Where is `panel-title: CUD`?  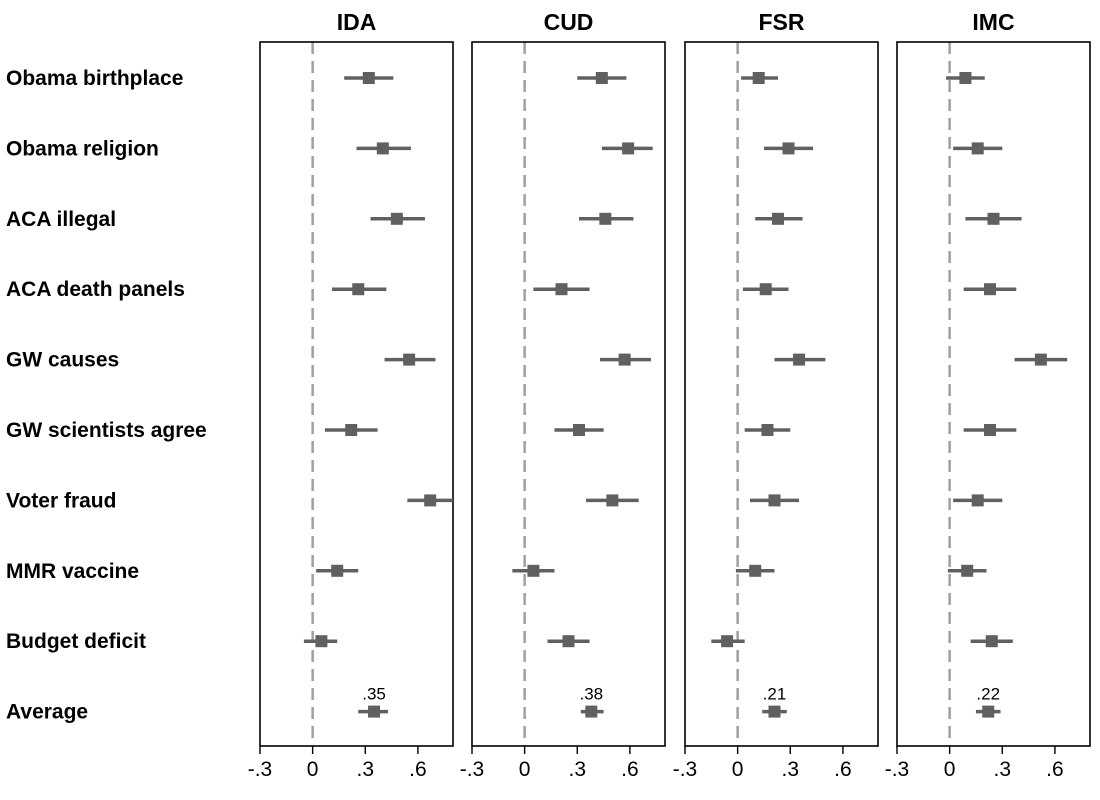
panel-title: CUD is located at coordinates (569, 22).